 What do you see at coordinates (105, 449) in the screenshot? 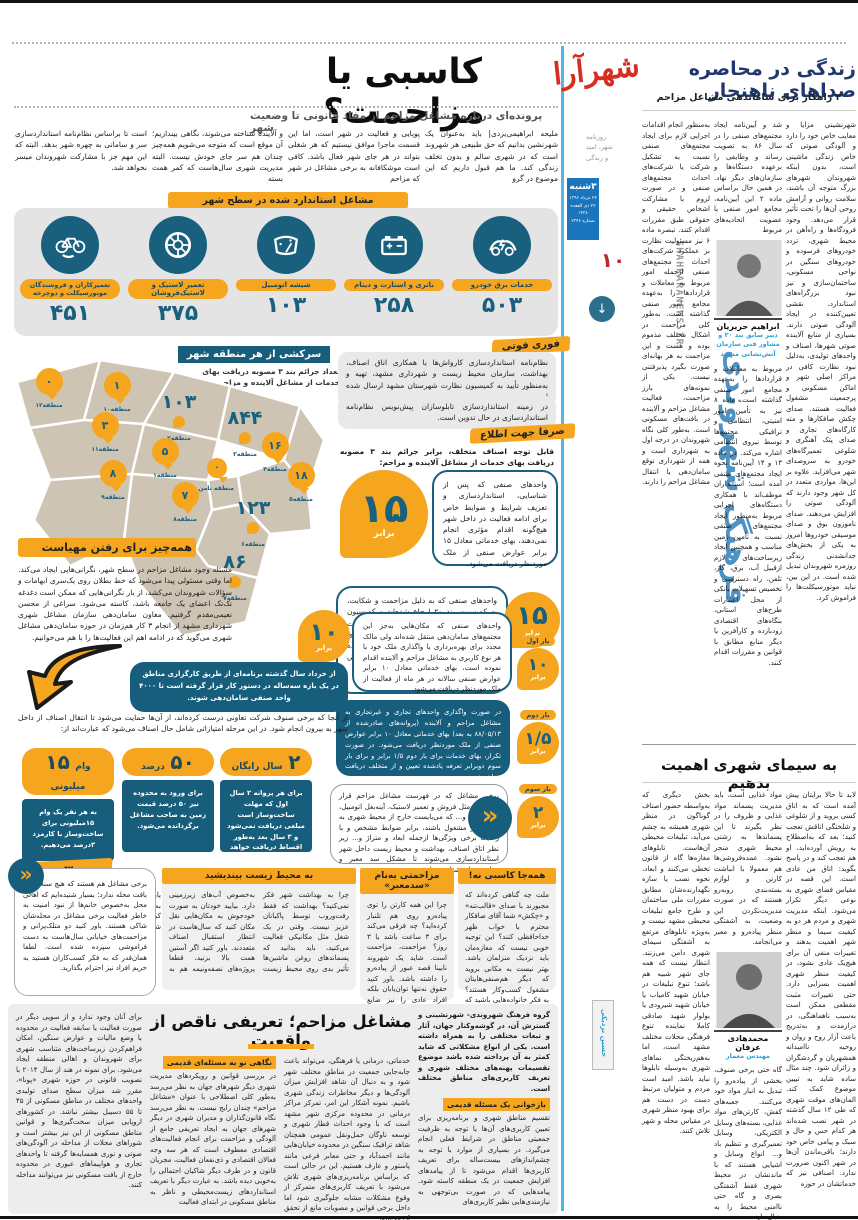
I see `district-label: منطقه۱۱` at bounding box center [105, 449].